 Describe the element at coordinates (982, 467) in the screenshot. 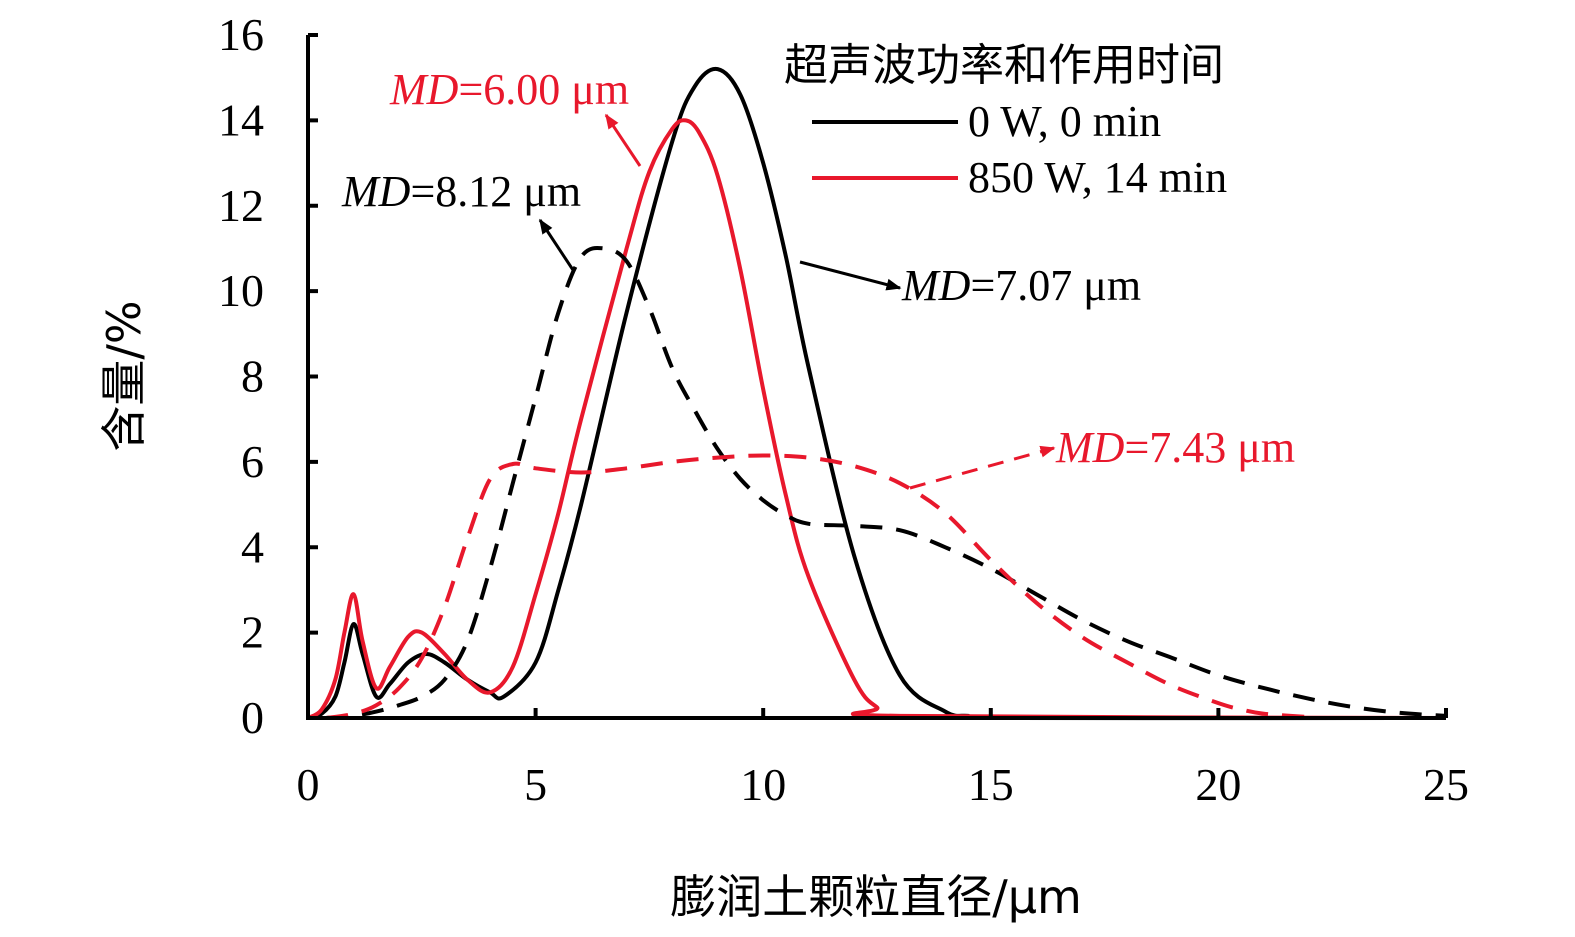

I see `annotation-arrow-red-dashed` at that location.